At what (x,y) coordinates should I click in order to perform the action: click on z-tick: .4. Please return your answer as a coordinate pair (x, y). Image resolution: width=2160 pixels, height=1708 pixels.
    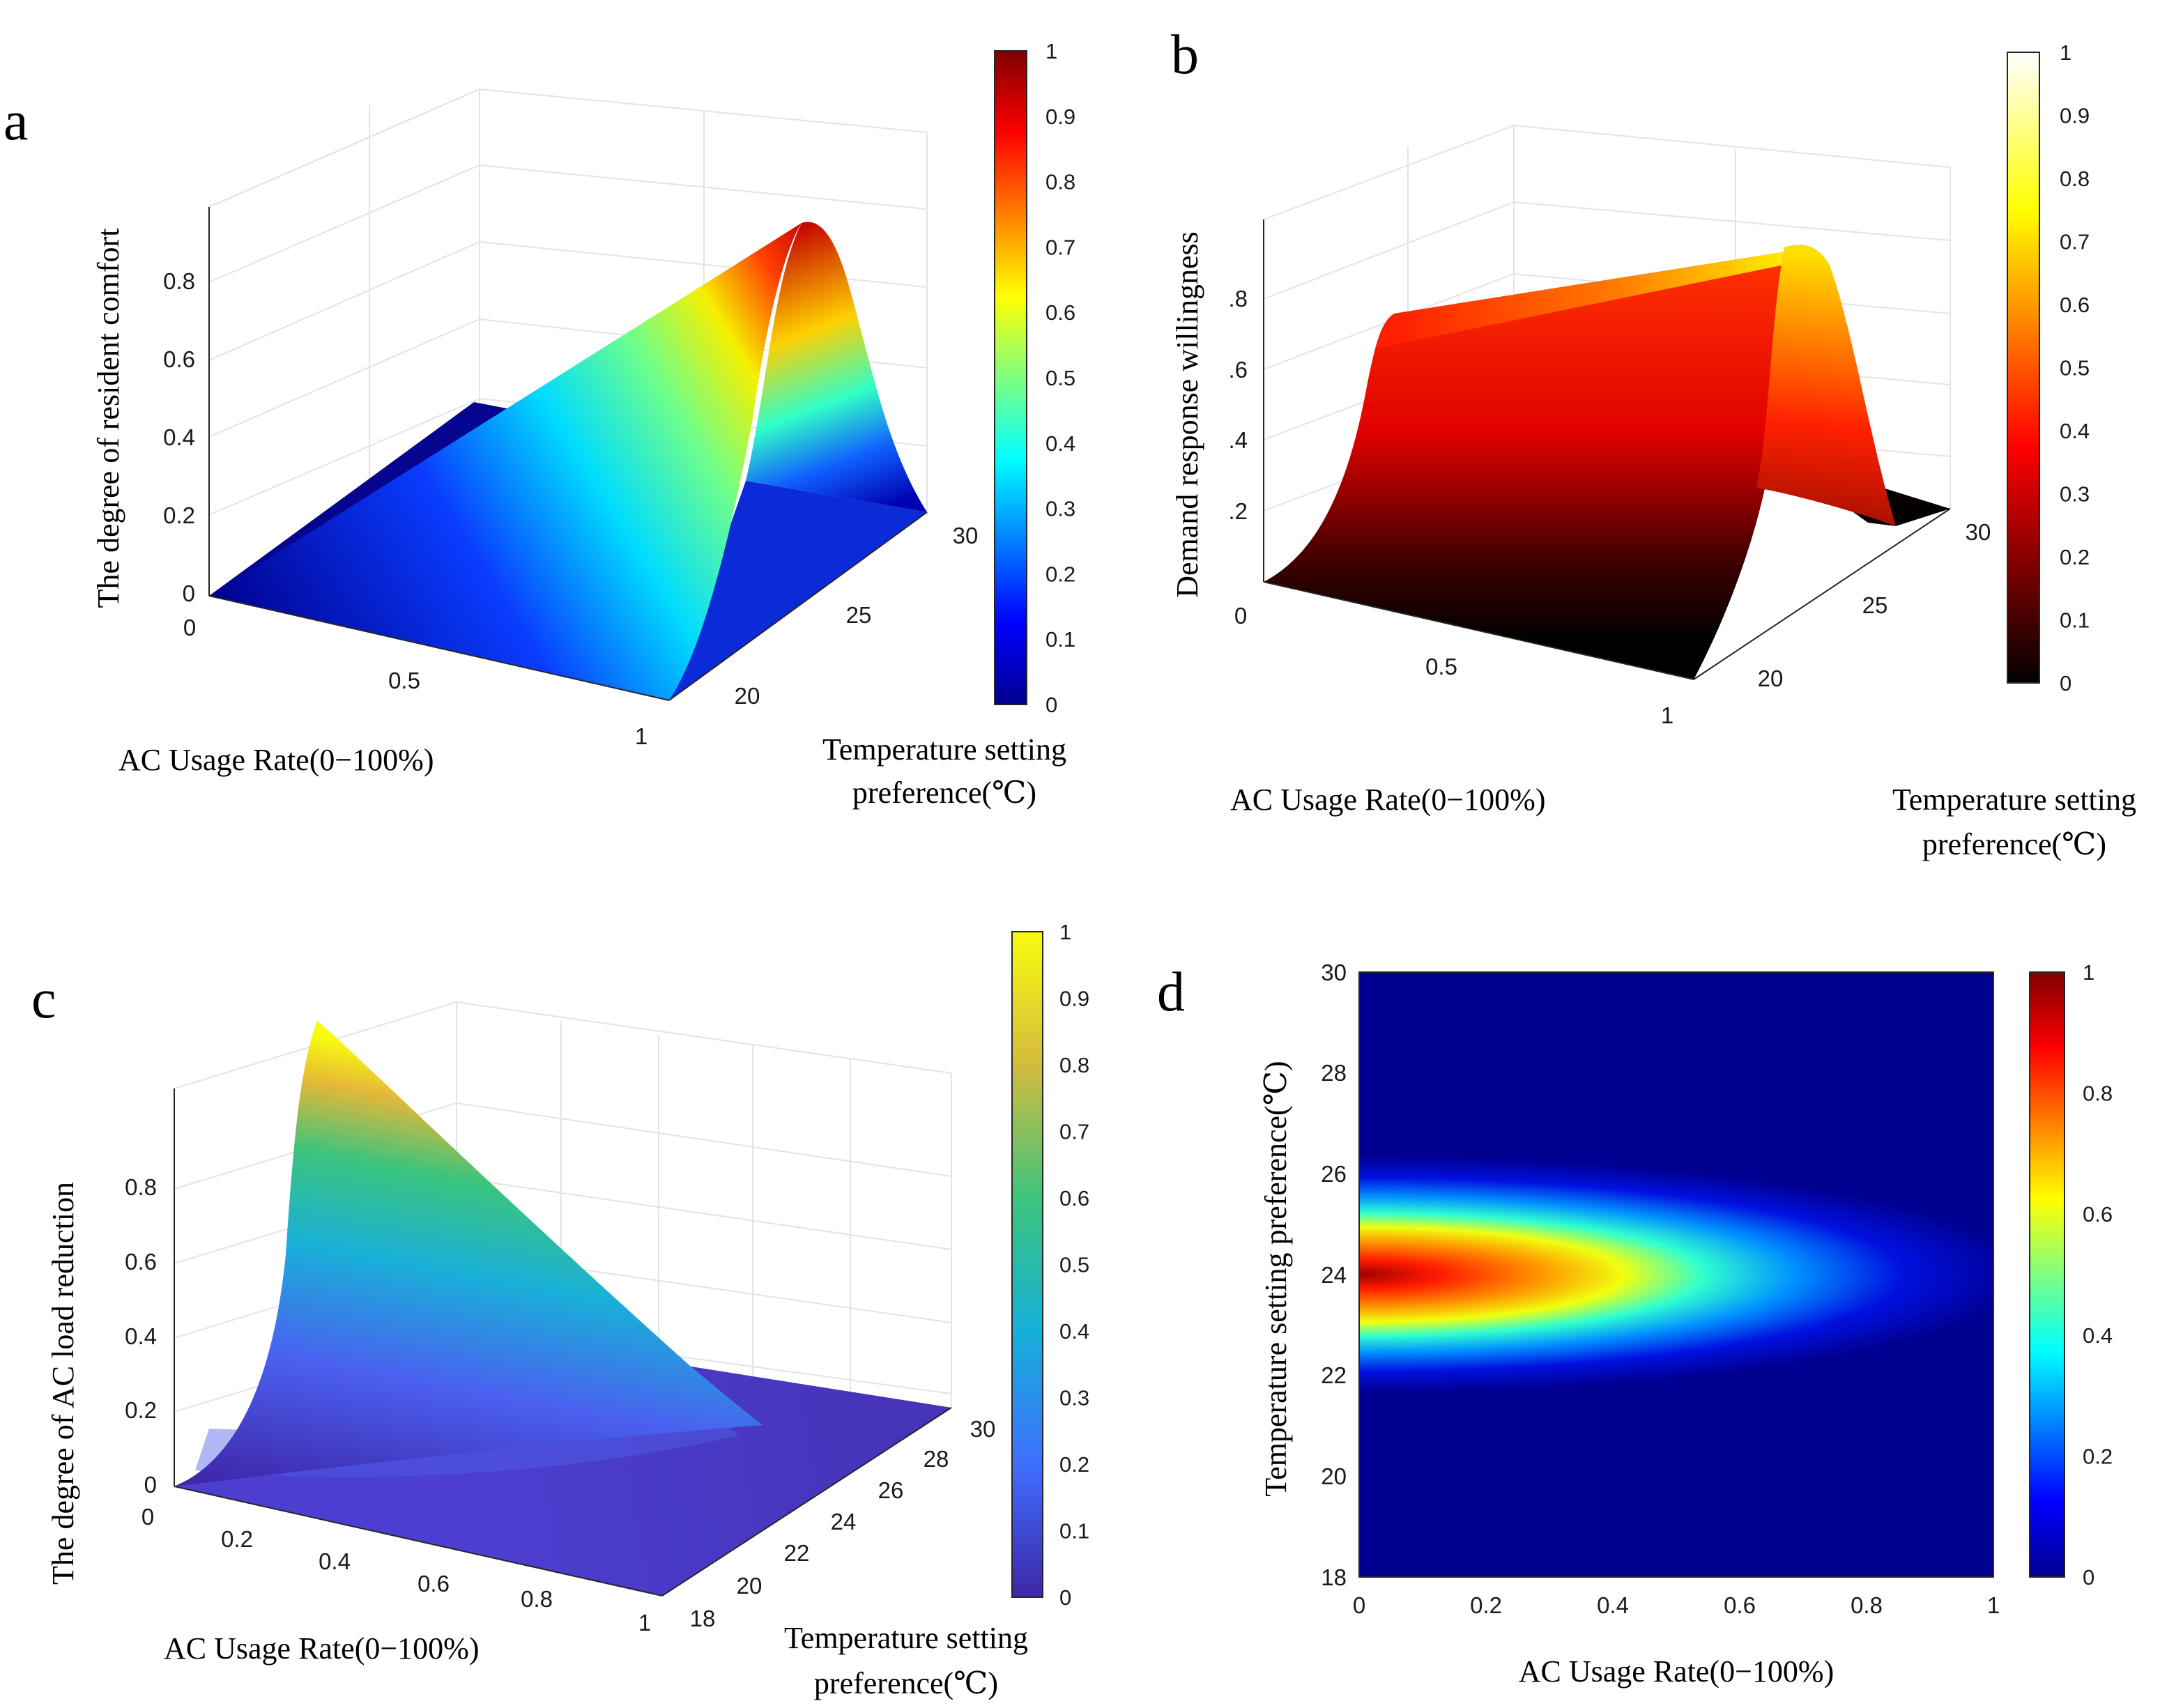
    Looking at the image, I should click on (1238, 440).